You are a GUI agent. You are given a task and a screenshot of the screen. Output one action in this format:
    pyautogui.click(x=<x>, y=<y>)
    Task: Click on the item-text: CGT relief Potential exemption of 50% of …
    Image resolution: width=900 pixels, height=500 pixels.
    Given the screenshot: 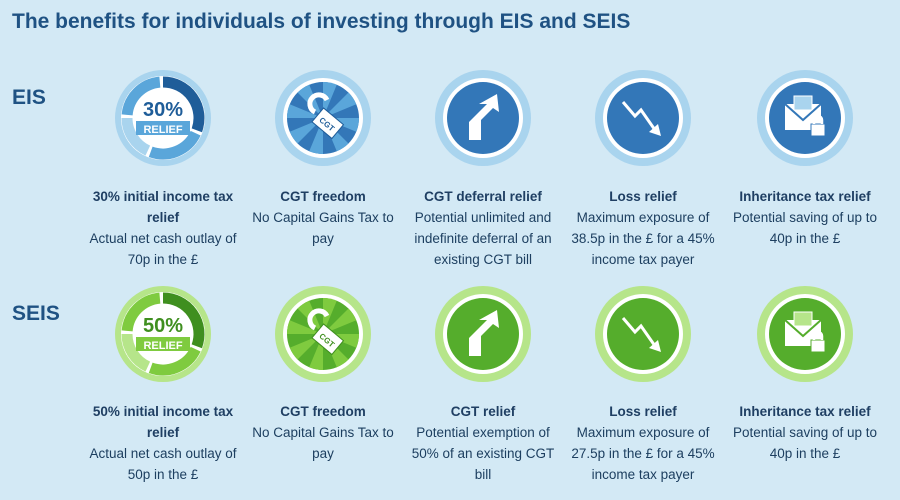 What is the action you would take?
    pyautogui.click(x=483, y=443)
    